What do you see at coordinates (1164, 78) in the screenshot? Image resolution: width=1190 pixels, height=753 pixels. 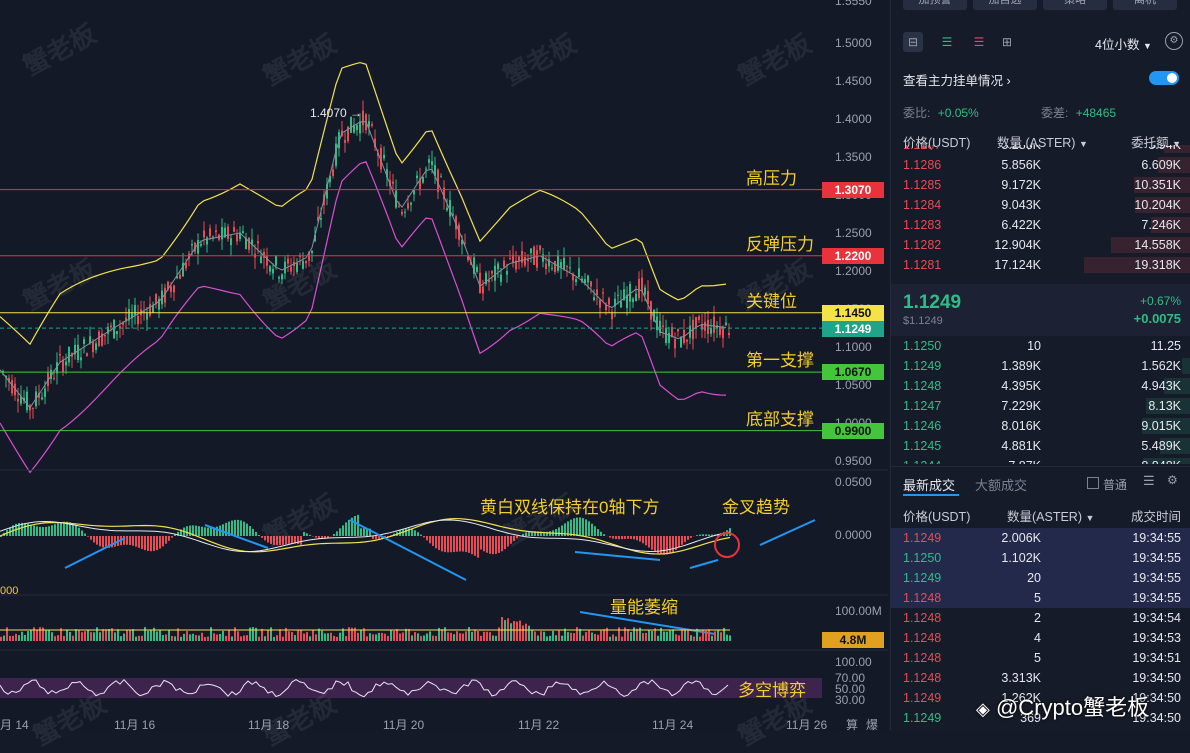 I see `main-orders-toggle` at bounding box center [1164, 78].